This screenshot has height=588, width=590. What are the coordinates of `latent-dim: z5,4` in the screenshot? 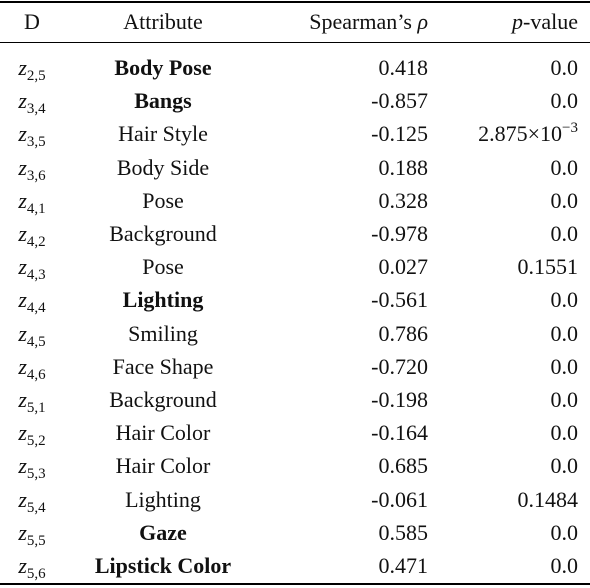 It's located at (66, 501).